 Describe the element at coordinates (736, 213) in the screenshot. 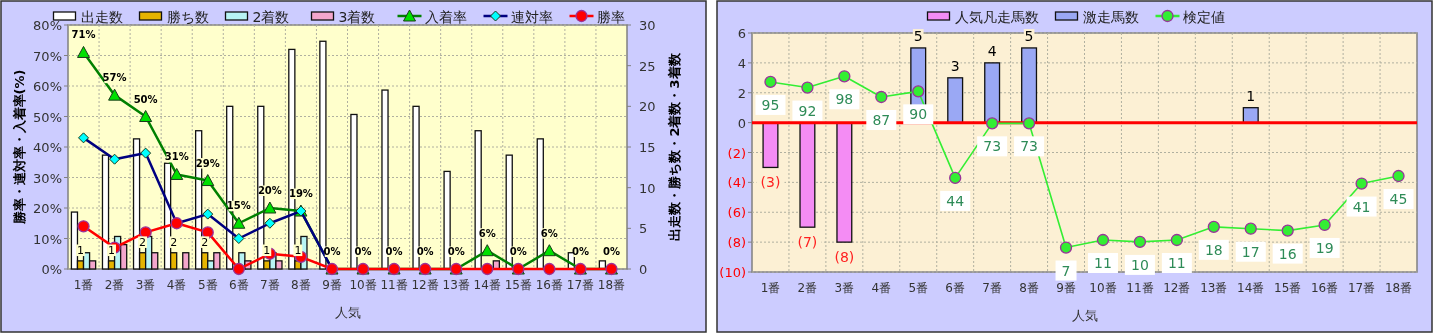

I see `y-tick-label: (6)` at that location.